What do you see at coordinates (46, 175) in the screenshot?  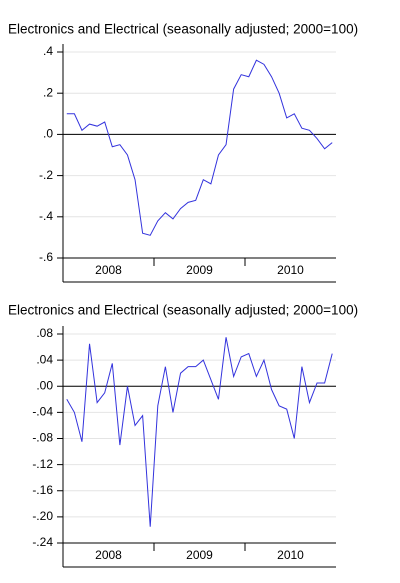 I see `y-tick-label: -.2` at bounding box center [46, 175].